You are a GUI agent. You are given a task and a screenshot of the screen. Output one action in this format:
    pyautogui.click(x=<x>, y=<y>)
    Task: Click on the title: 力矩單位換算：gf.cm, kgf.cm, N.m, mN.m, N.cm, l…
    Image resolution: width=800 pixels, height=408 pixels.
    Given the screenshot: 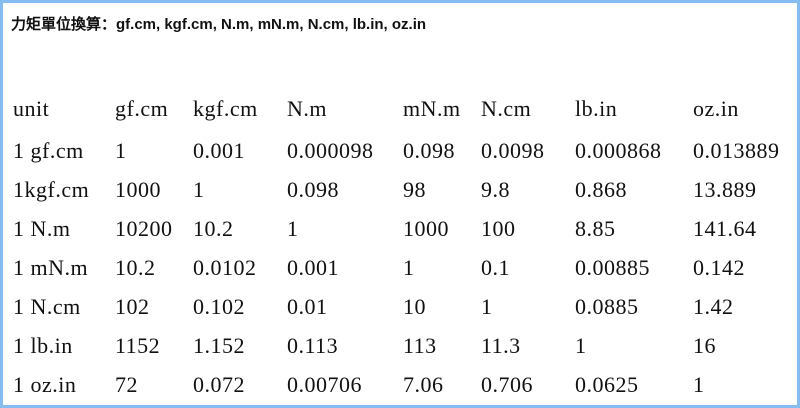 What is the action you would take?
    pyautogui.click(x=219, y=24)
    